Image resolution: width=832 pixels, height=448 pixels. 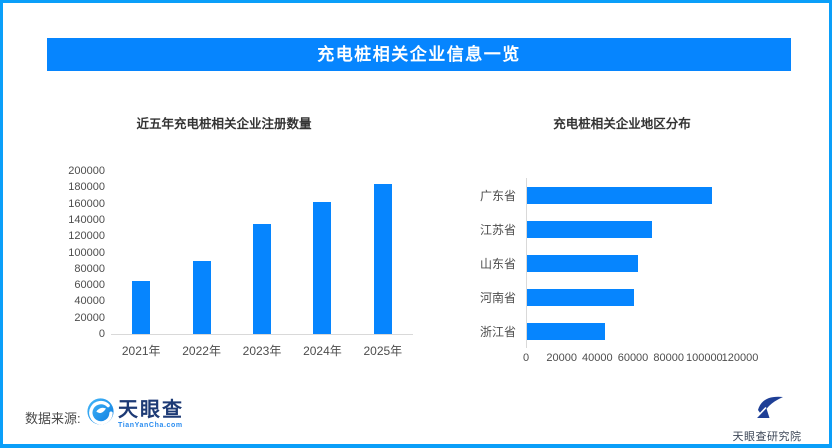 I want to click on x-tick-label: 2022年, so click(x=201, y=351).